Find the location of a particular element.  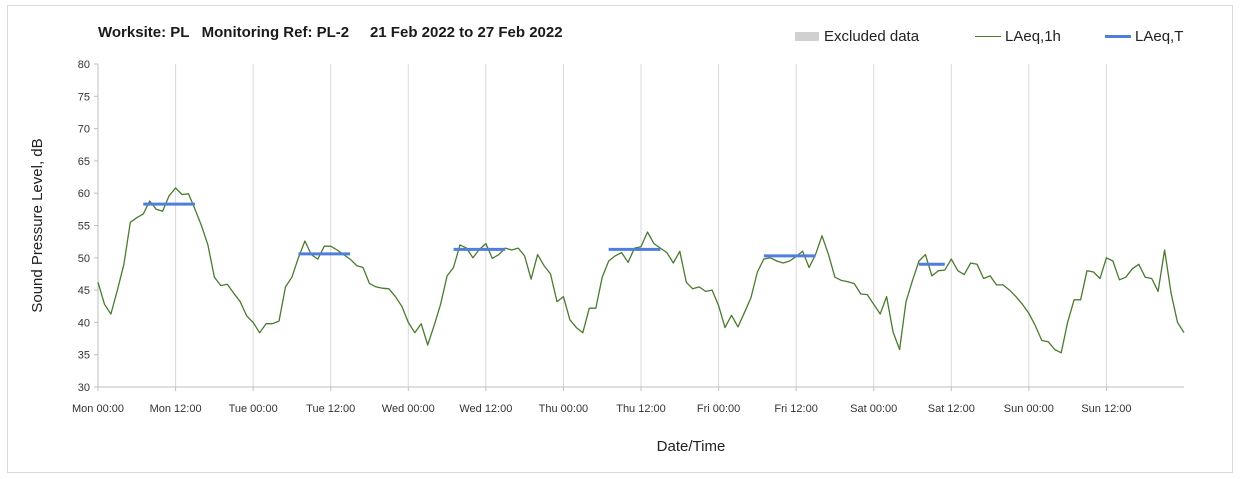

legend-hourly: LAeq,1h is located at coordinates (1018, 36).